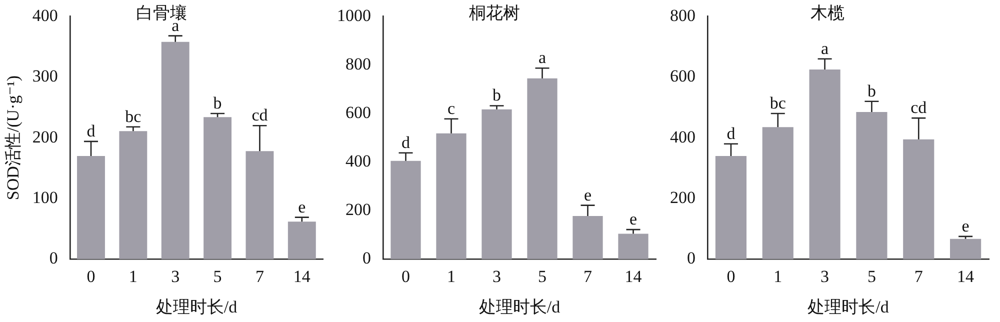 Image resolution: width=1000 pixels, height=322 pixels. I want to click on y-tick-label: 1000, so click(354, 15).